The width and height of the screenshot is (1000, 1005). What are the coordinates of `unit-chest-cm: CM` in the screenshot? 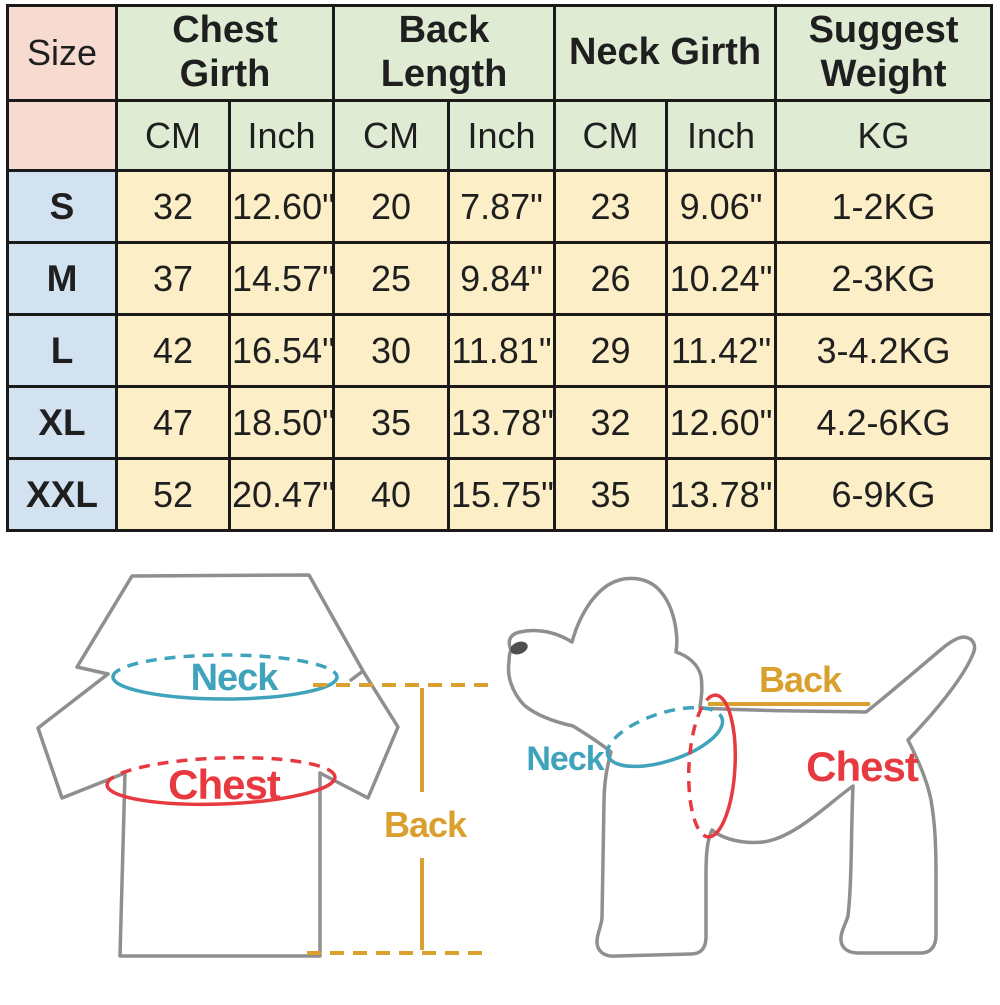 It's located at (173, 135).